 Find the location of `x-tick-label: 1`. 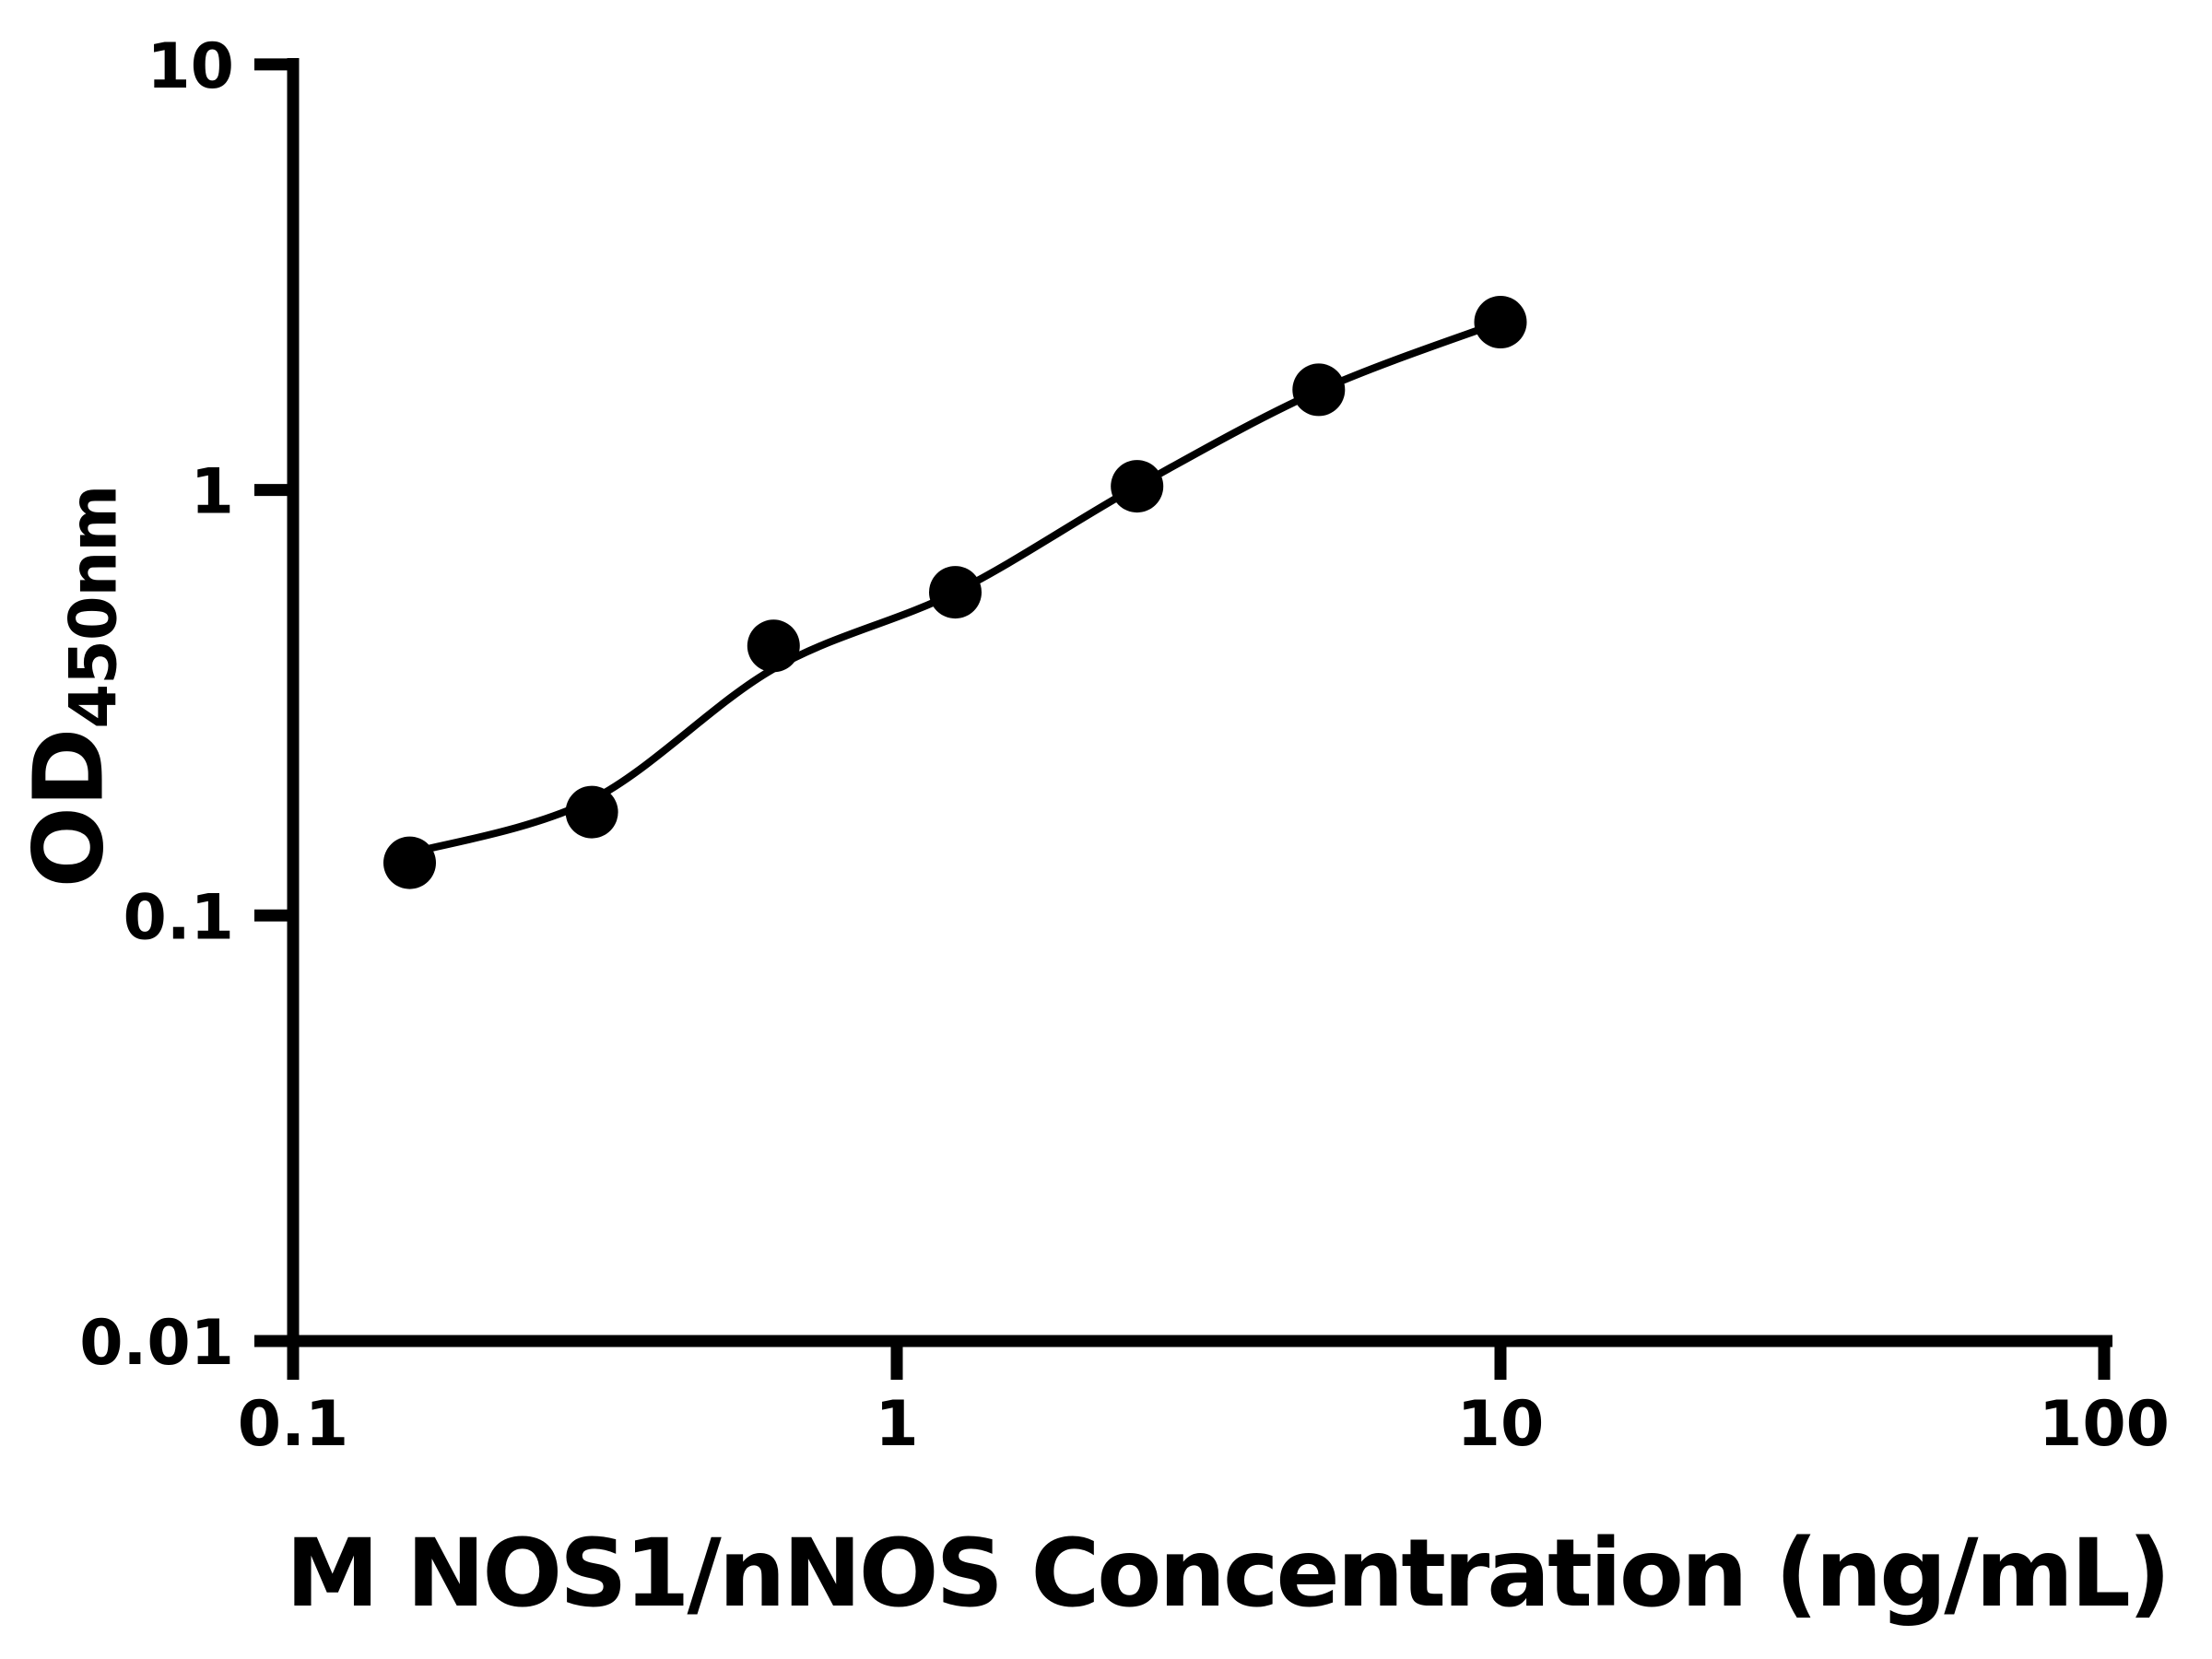

x-tick-label: 1 is located at coordinates (896, 1424).